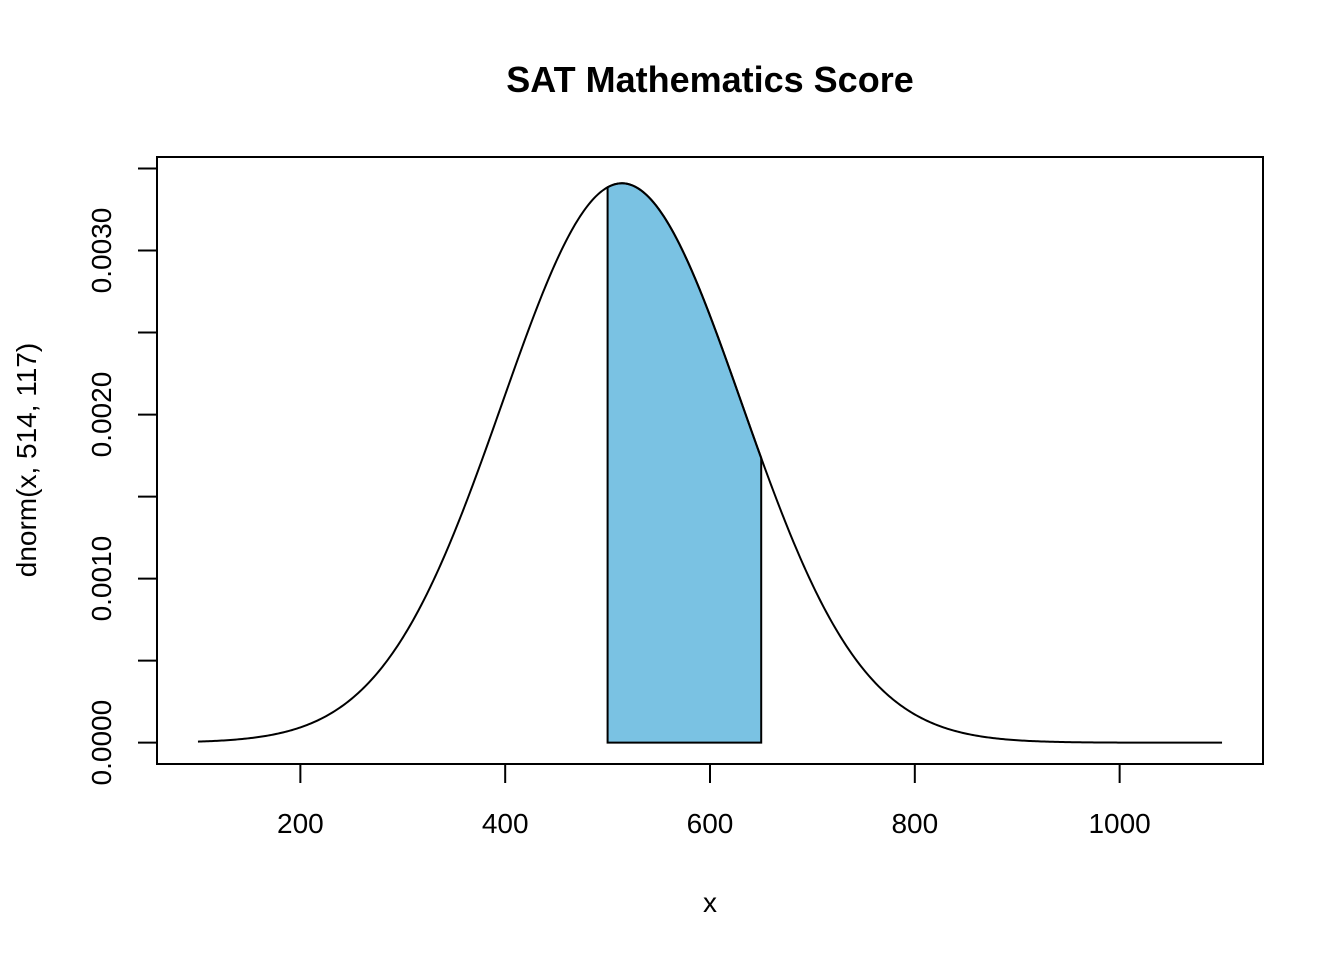  Describe the element at coordinates (914, 823) in the screenshot. I see `x-tick-label: 800` at that location.